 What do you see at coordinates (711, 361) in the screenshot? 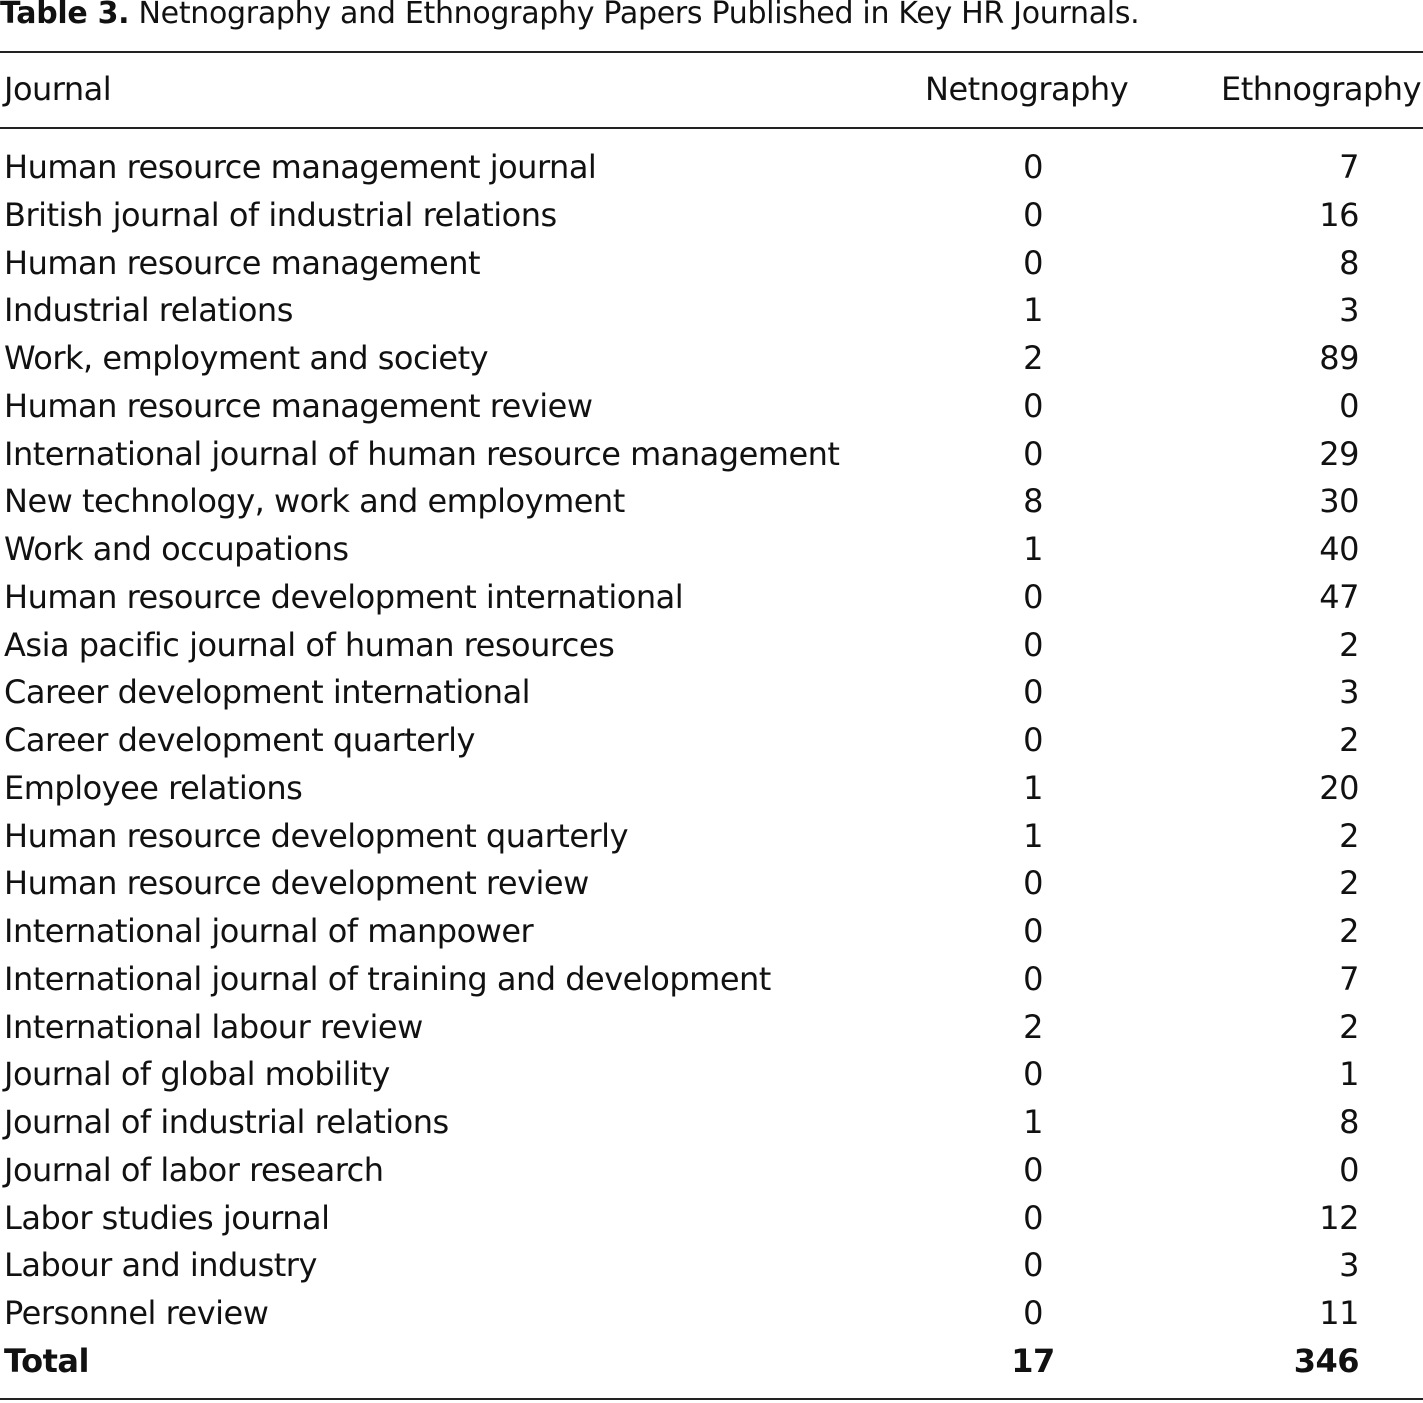
I see `table-row: Work, employment and society 2 89` at bounding box center [711, 361].